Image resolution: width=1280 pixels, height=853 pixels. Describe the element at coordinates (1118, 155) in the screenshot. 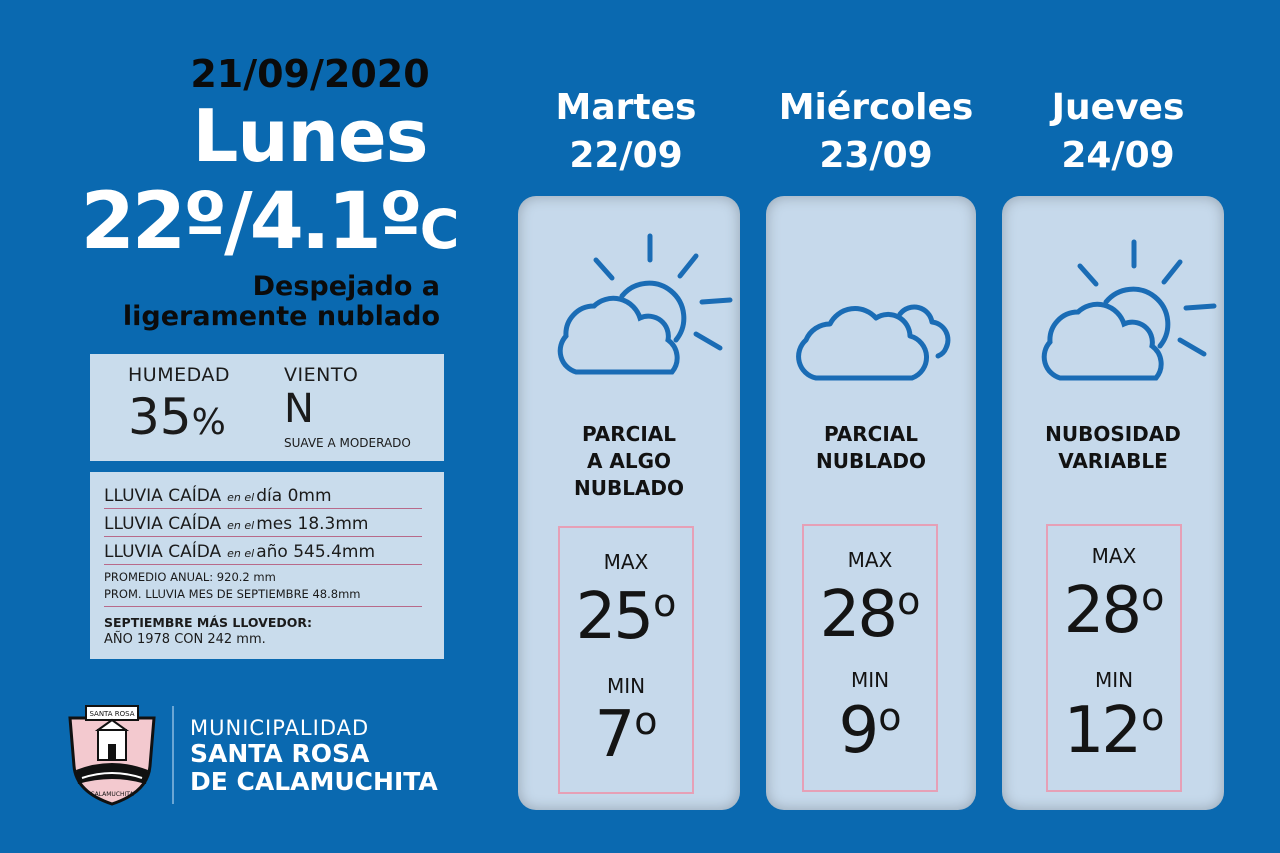

I see `forecast-date: 24/09` at that location.